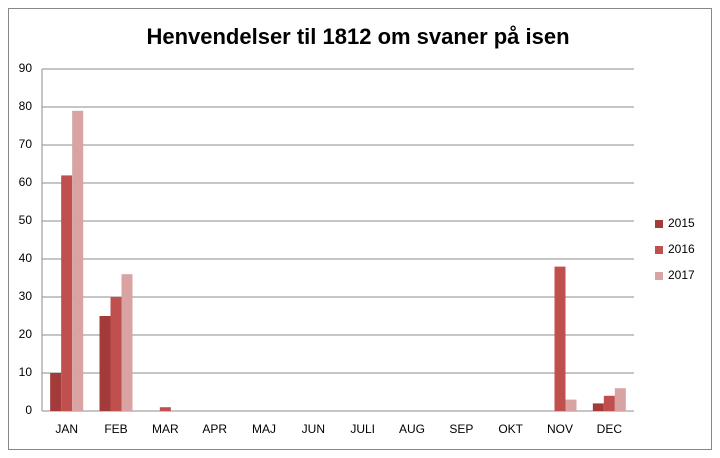 The image size is (720, 458). I want to click on y-tick-label: 20, so click(26, 334).